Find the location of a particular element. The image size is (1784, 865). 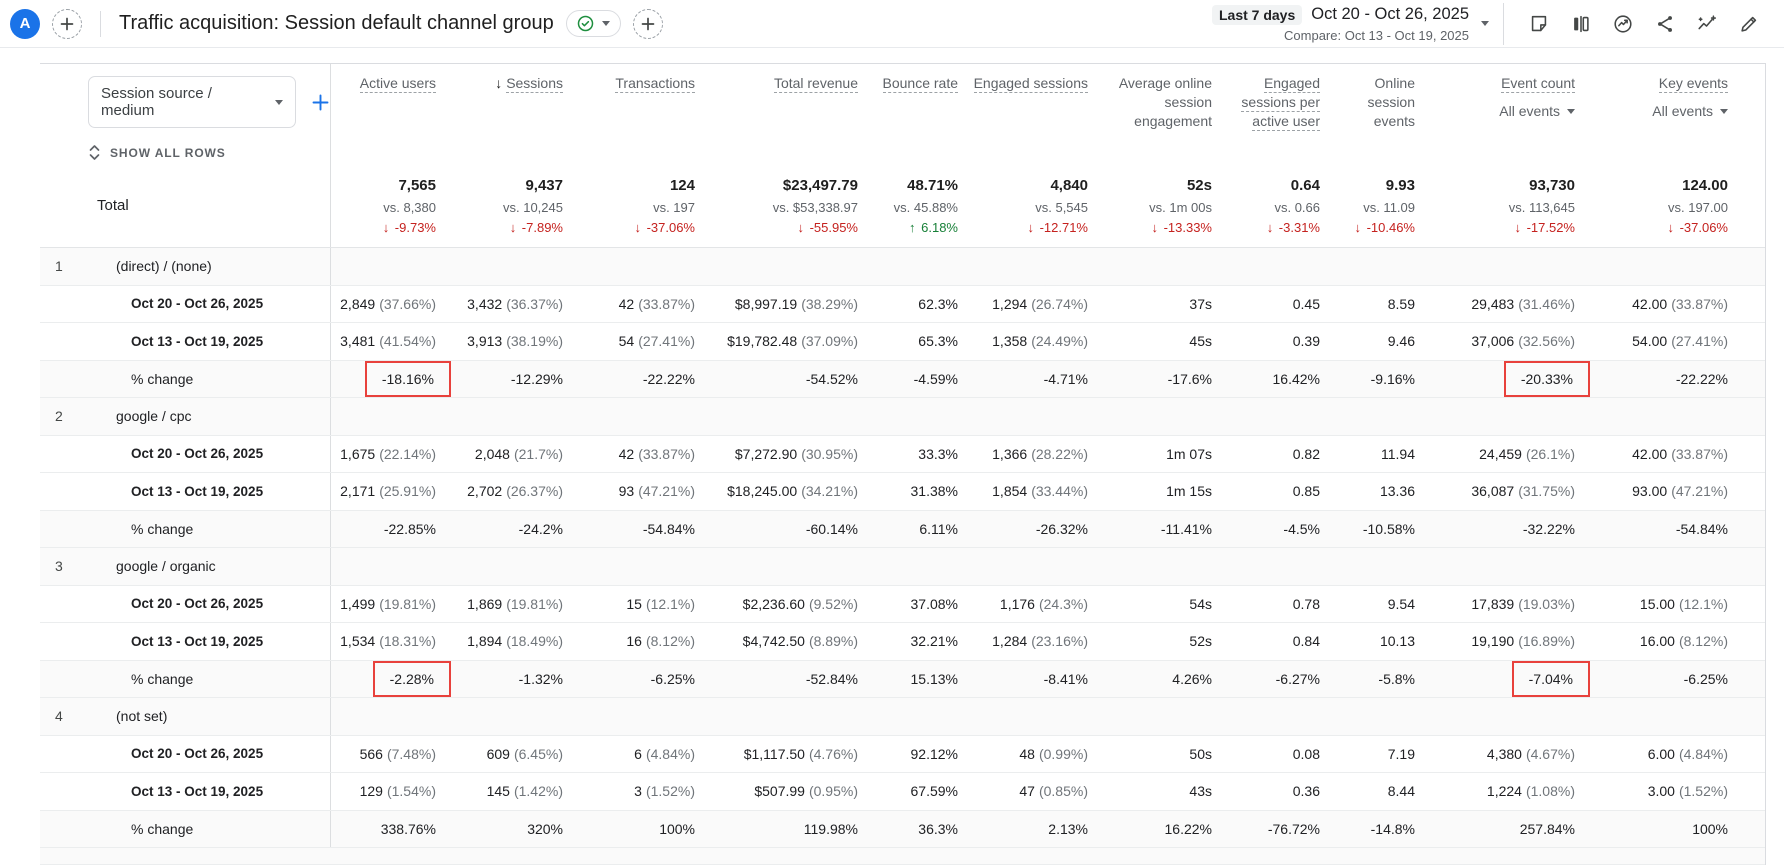

total-change: ↓ -17.52% is located at coordinates (1544, 227).